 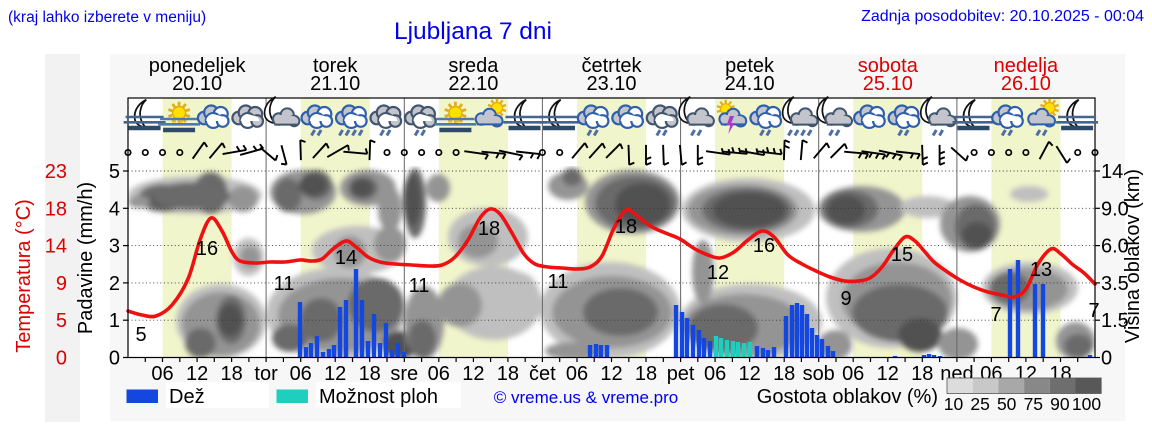 What do you see at coordinates (266, 374) in the screenshot?
I see `svg-text: tor` at bounding box center [266, 374].